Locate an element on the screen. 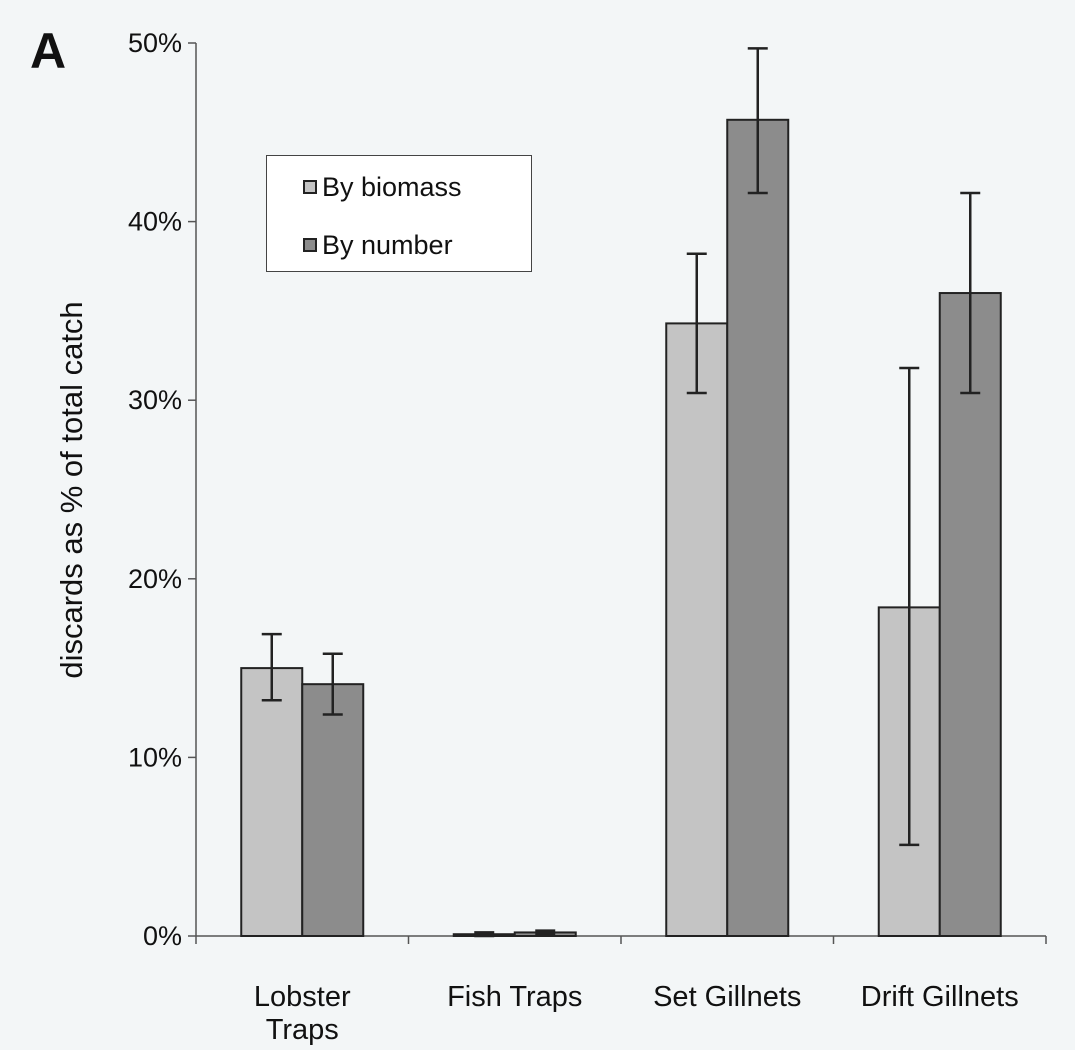 This screenshot has height=1050, width=1075. legend-swatch-biomass is located at coordinates (310, 187).